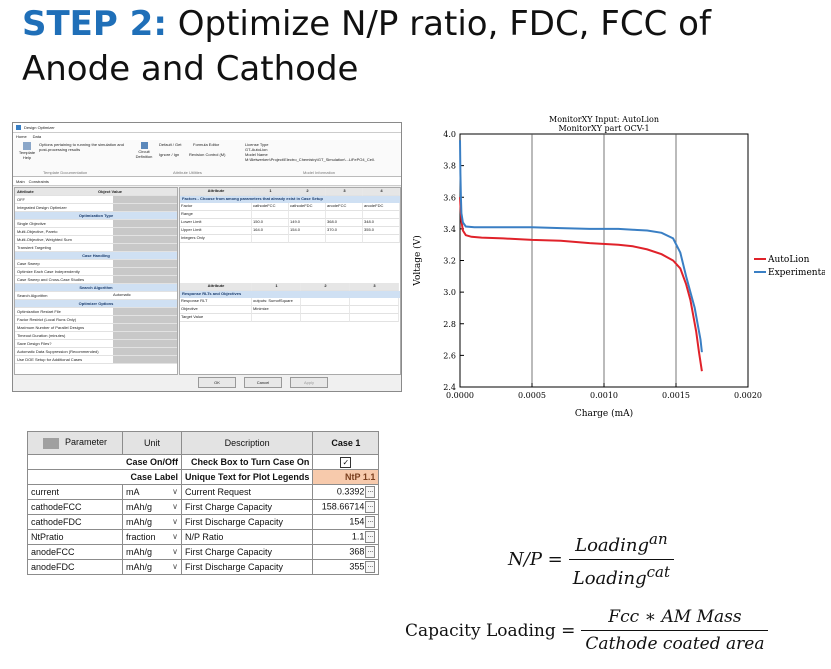  I want to click on settings-row: Maximum Number of Parallel Designs, so click(96, 328).